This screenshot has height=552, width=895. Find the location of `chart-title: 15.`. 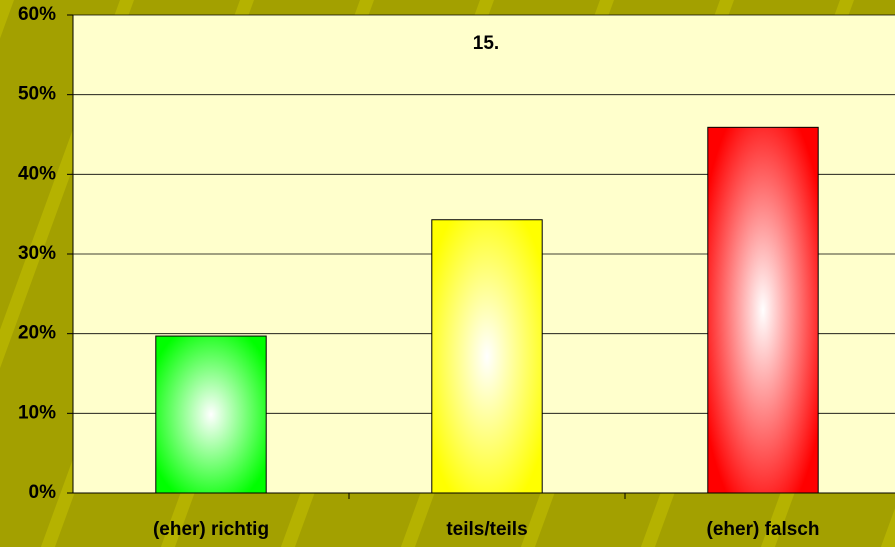

chart-title: 15. is located at coordinates (486, 43).